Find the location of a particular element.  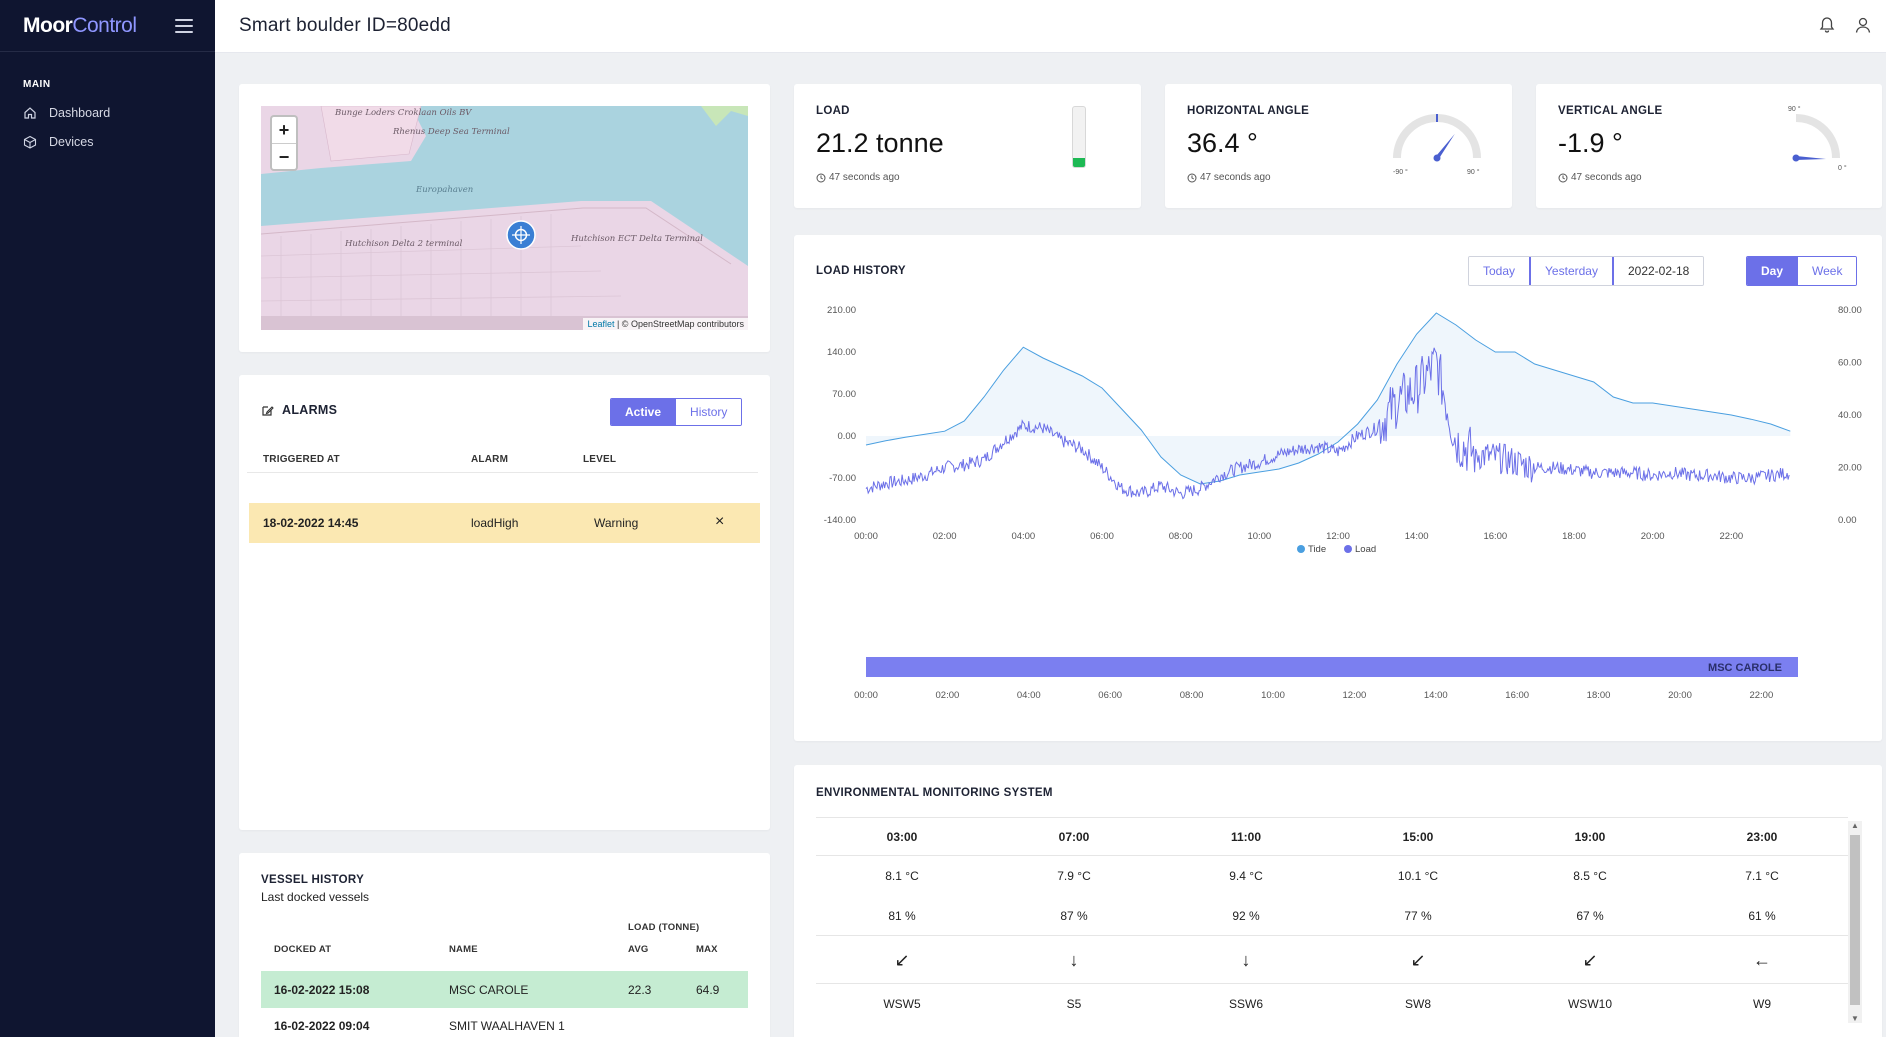

vessel-timeline-bar is located at coordinates (1332, 667).